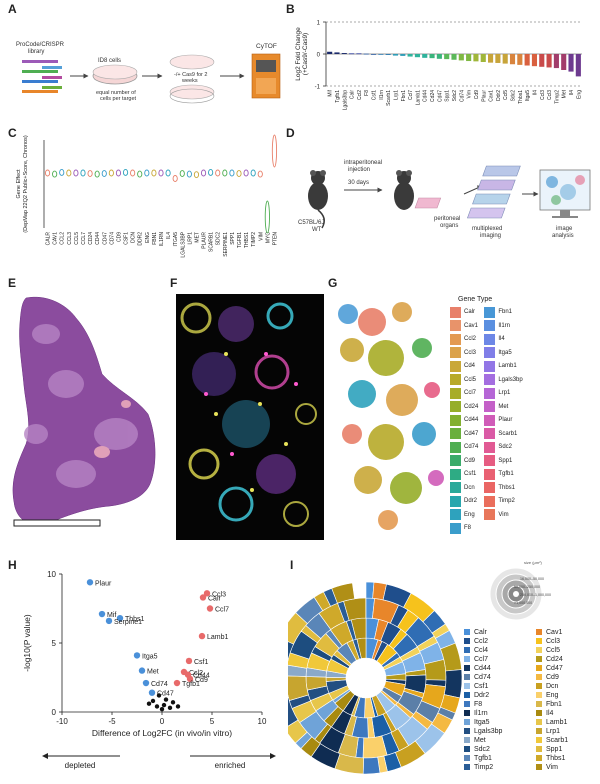 Image resolution: width=600 pixels, height=784 pixels. What do you see at coordinates (219, 239) in the screenshot?
I see `x-tick-label: SDC2` at bounding box center [219, 239].